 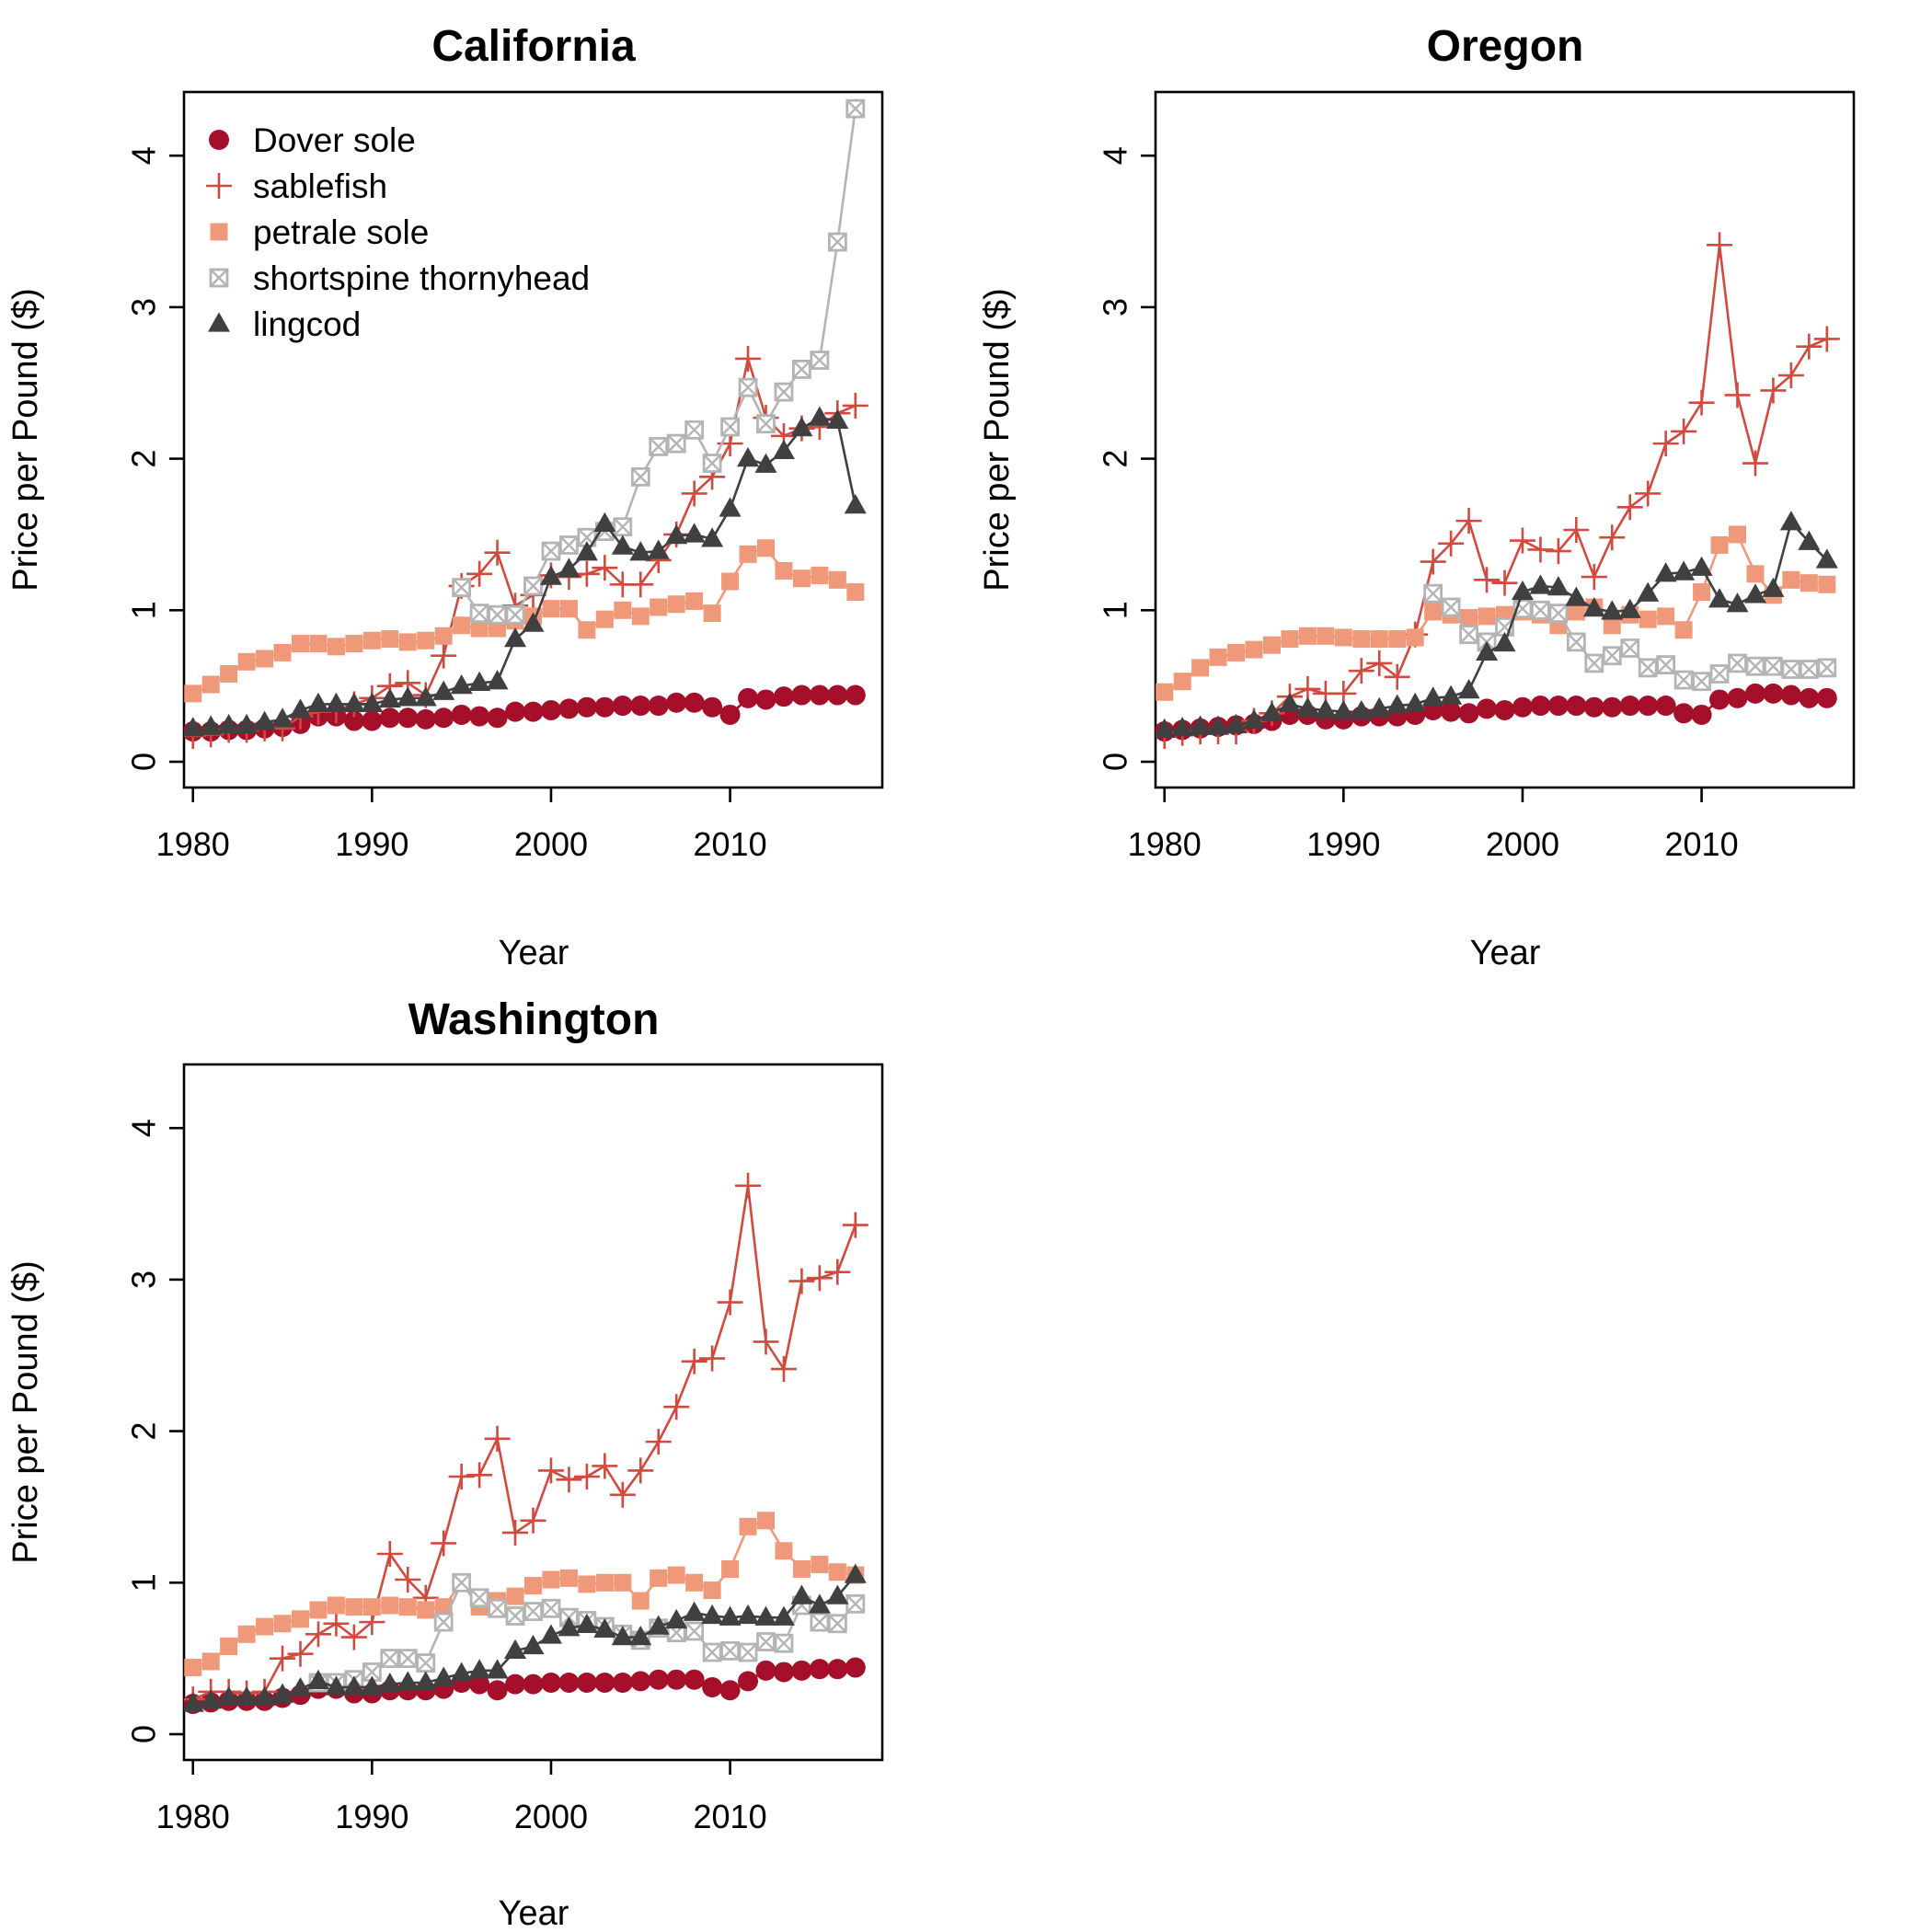 I want to click on legend-item: Dover sole, so click(x=312, y=140).